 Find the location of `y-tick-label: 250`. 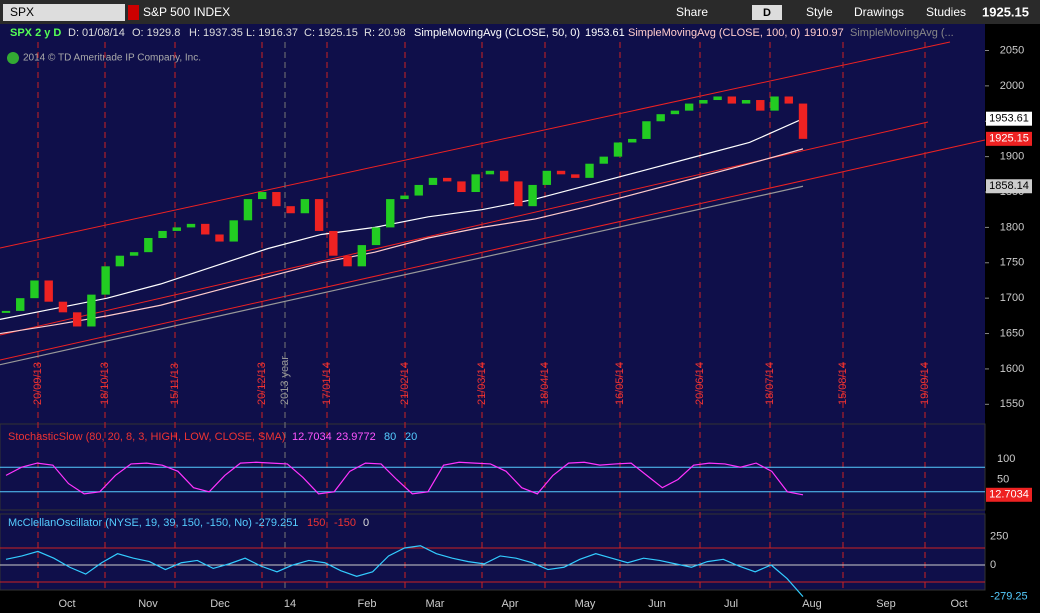

y-tick-label: 250 is located at coordinates (999, 537).